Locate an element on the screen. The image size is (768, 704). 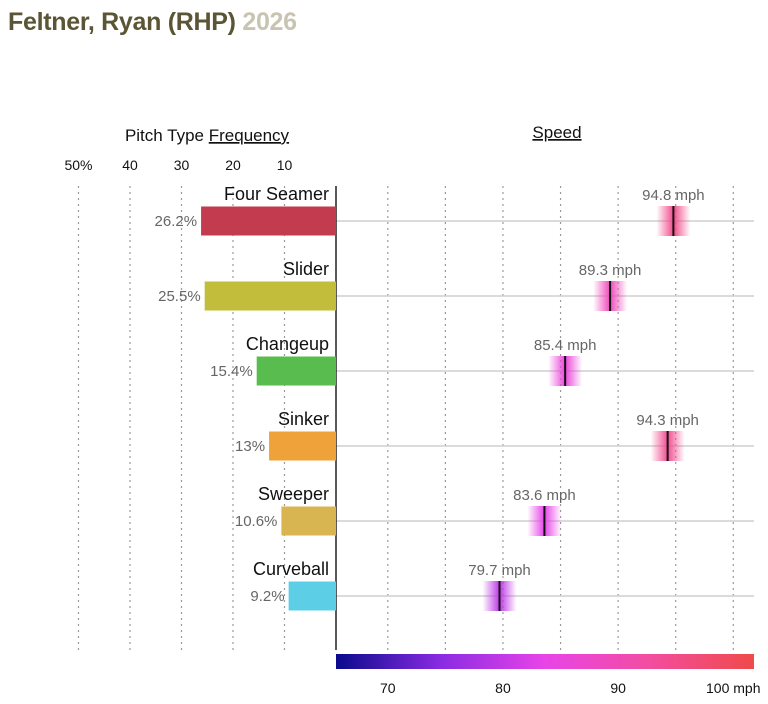
pitch-type-label: Four Seamer is located at coordinates (276, 194).